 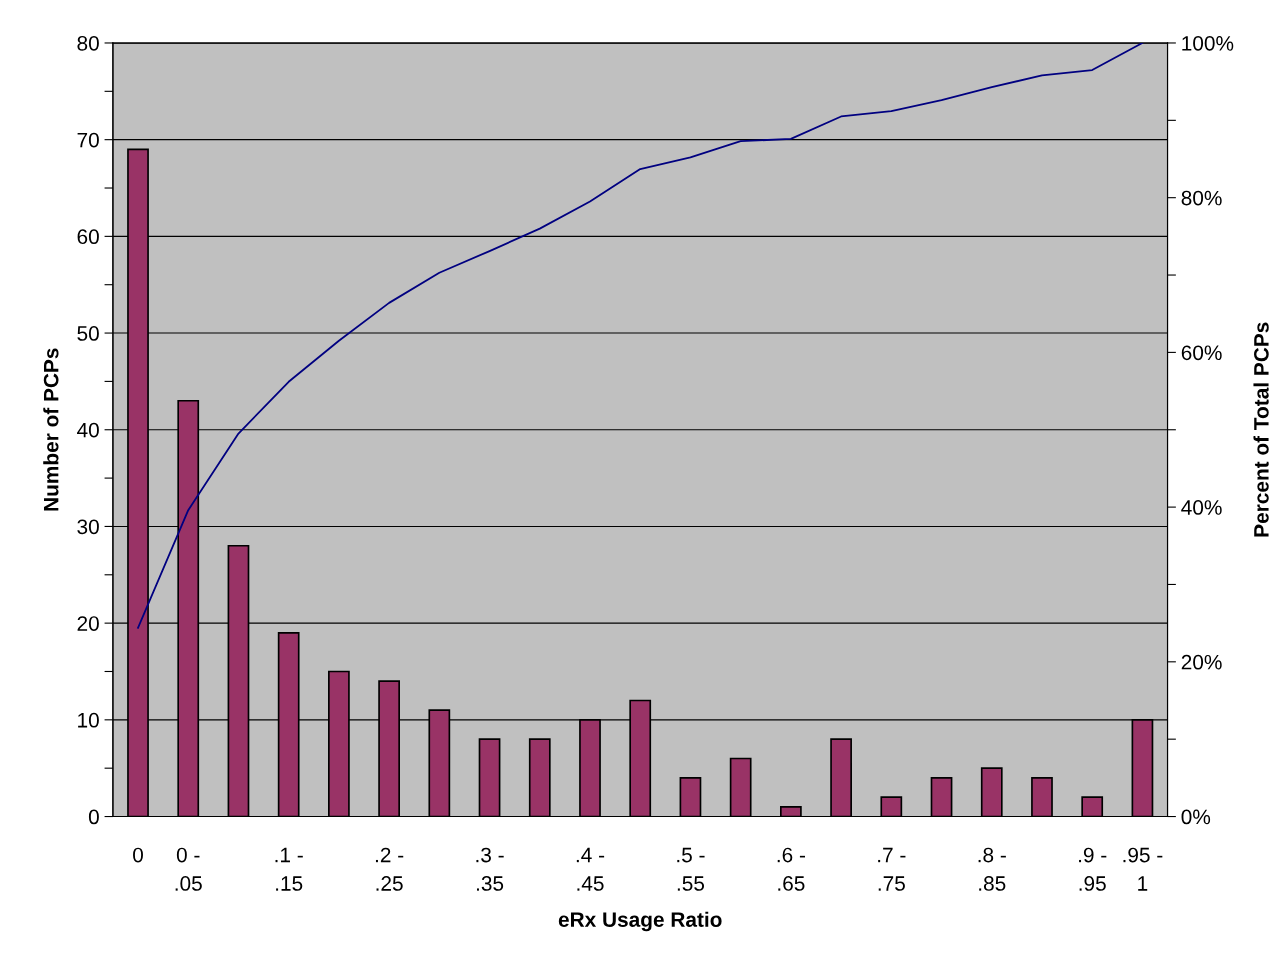 I want to click on y2-tick-label: 20%, so click(x=1201, y=662).